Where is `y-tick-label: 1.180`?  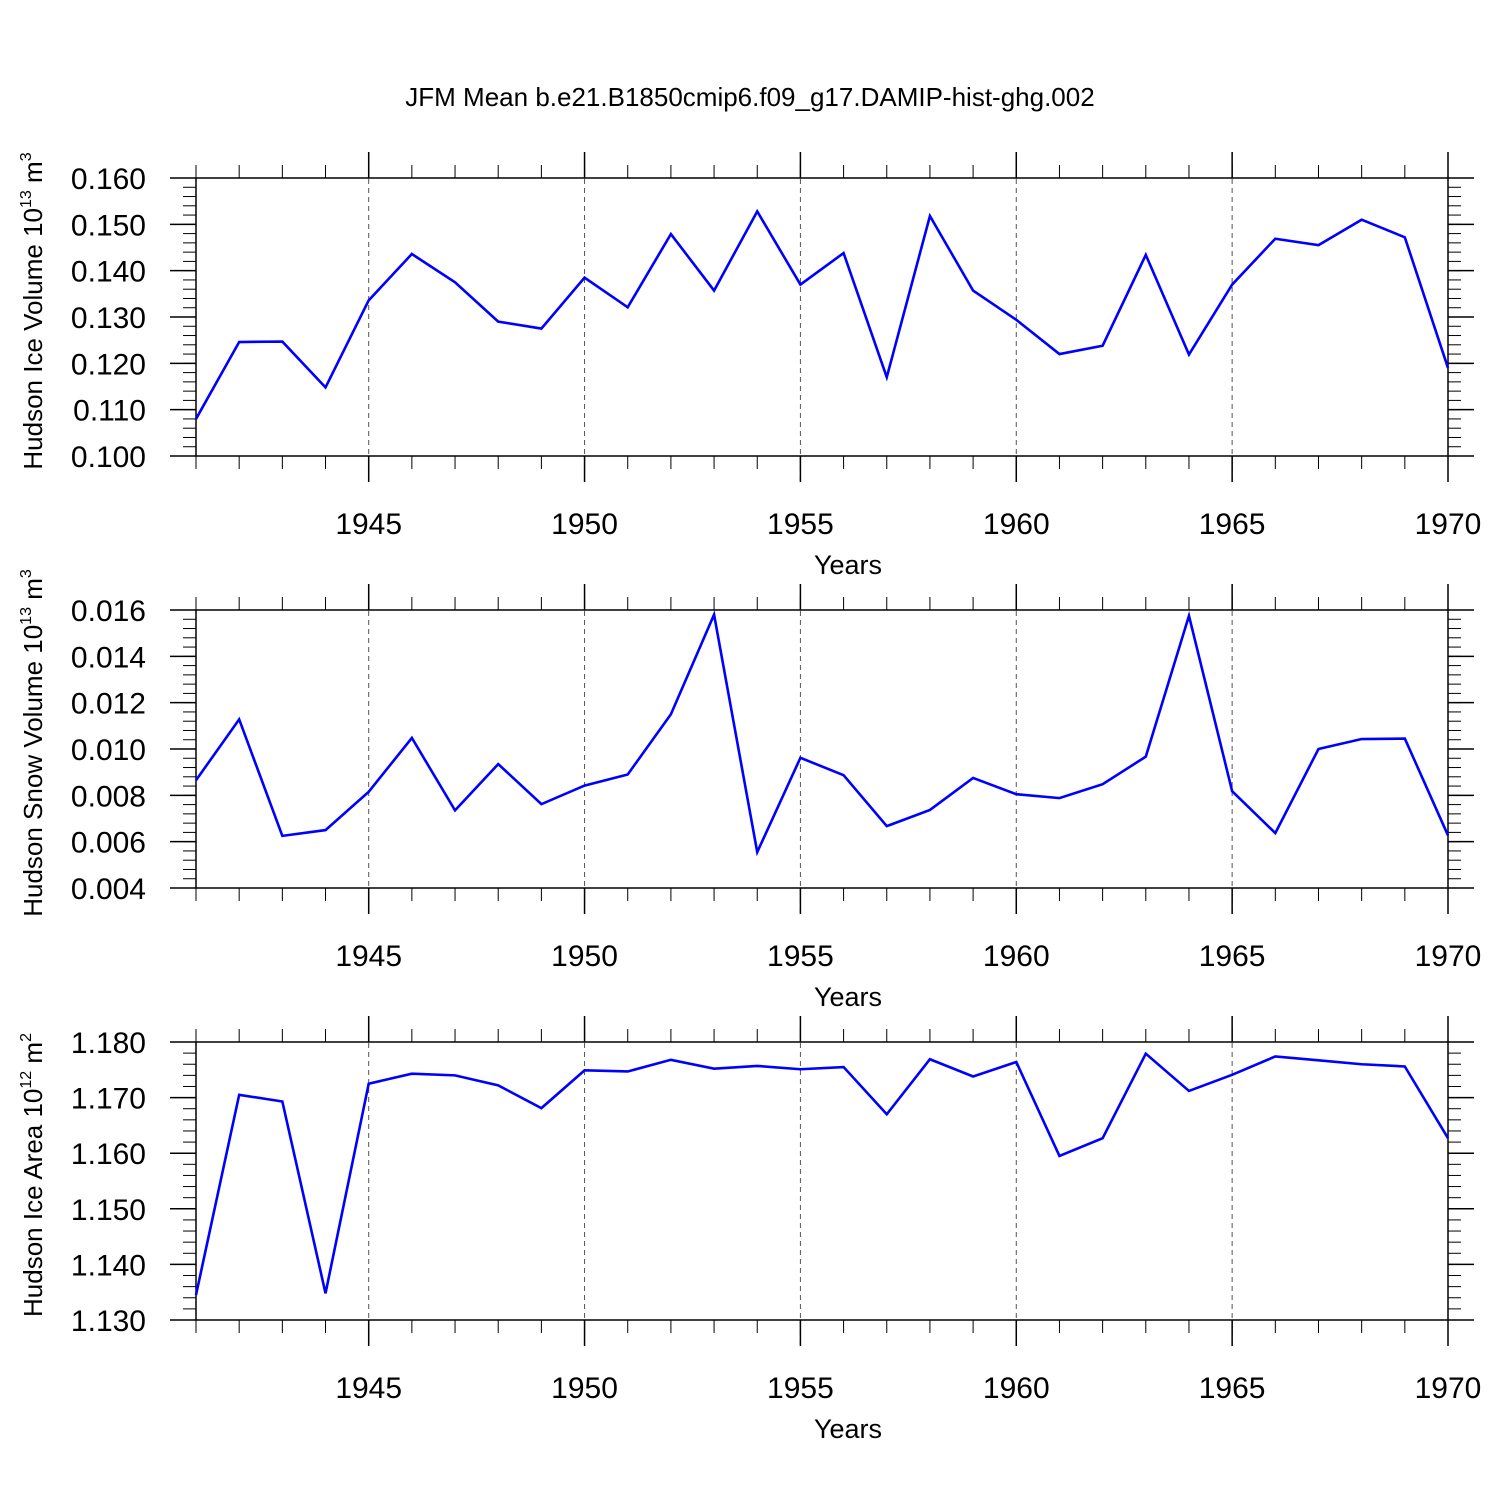
y-tick-label: 1.180 is located at coordinates (108, 1043).